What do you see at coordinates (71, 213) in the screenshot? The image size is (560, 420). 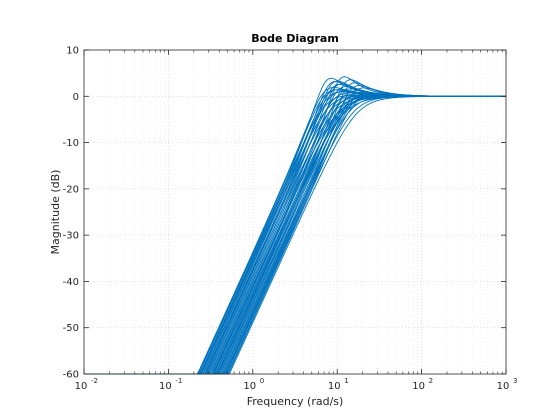 I see `y-tick-labels: 10 0 -10 -20 -30 -40 -50 -60` at bounding box center [71, 213].